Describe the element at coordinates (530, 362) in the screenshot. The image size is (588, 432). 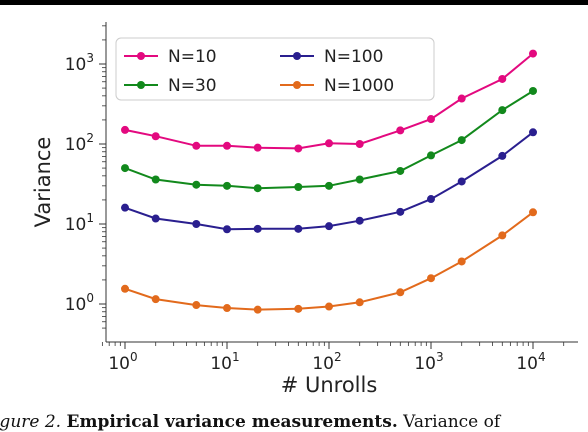
I see `x-tick-label: 10⁴` at that location.